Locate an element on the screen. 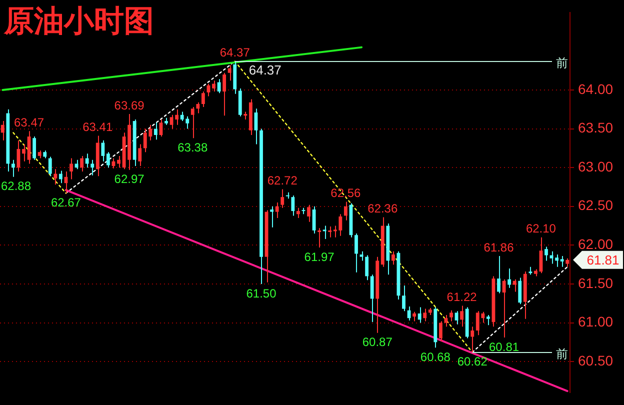 This screenshot has width=624, height=405. annotation: 63.47 is located at coordinates (29, 122).